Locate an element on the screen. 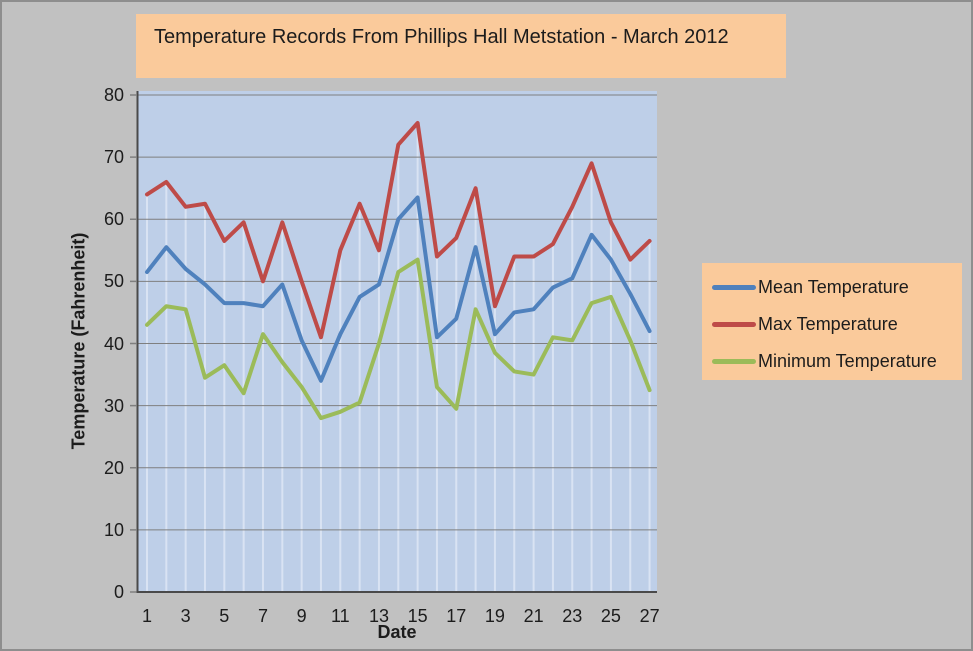 This screenshot has height=651, width=973. y-tick-label: 10 is located at coordinates (113, 529).